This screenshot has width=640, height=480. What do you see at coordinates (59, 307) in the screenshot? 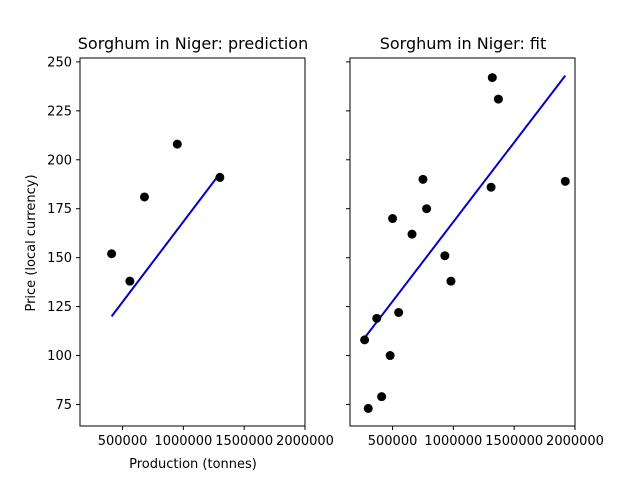
I see `prediction-y-tick-label: 125` at bounding box center [59, 307].